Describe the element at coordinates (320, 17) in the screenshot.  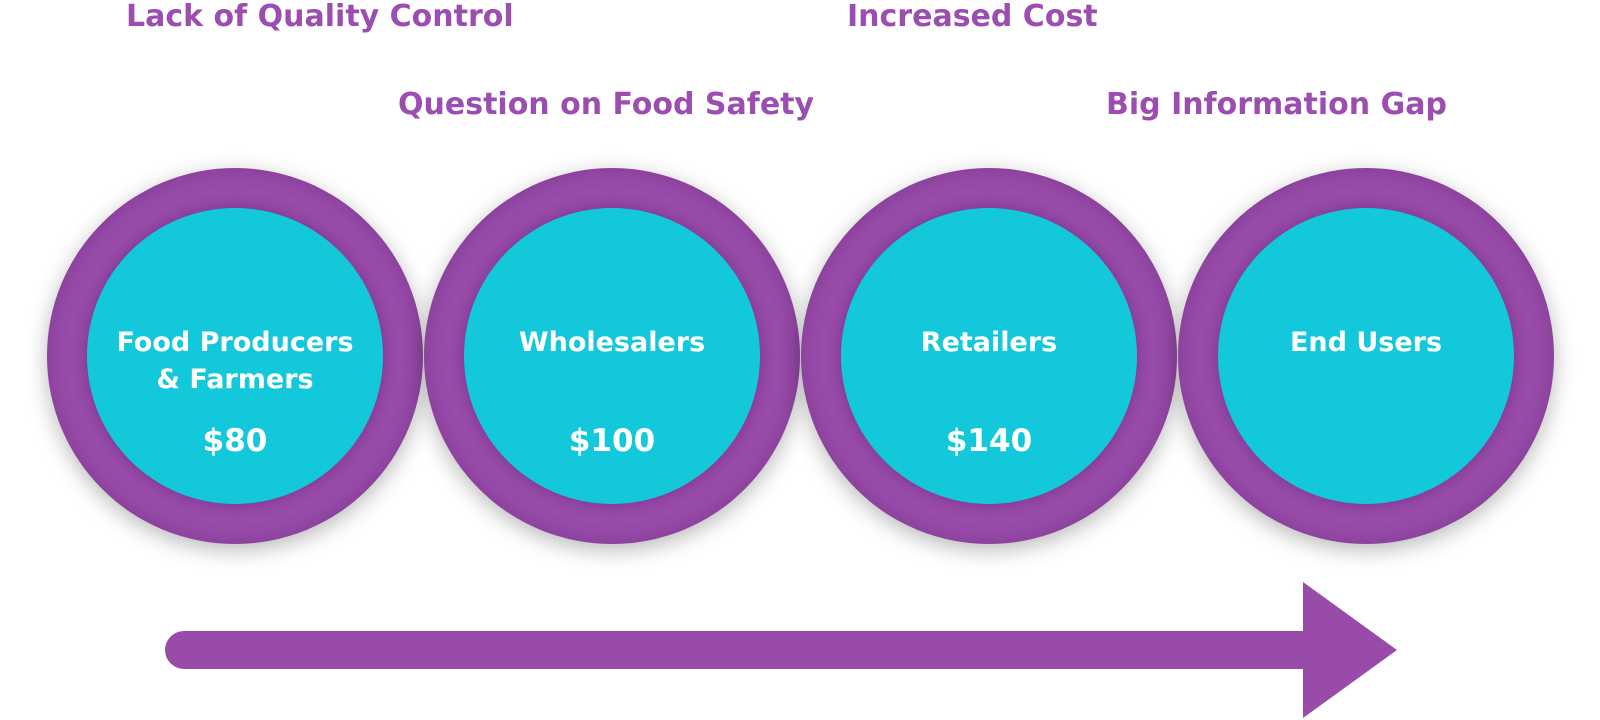
I see `issue-lack-of-quality-control: Lack of Quality Control` at that location.